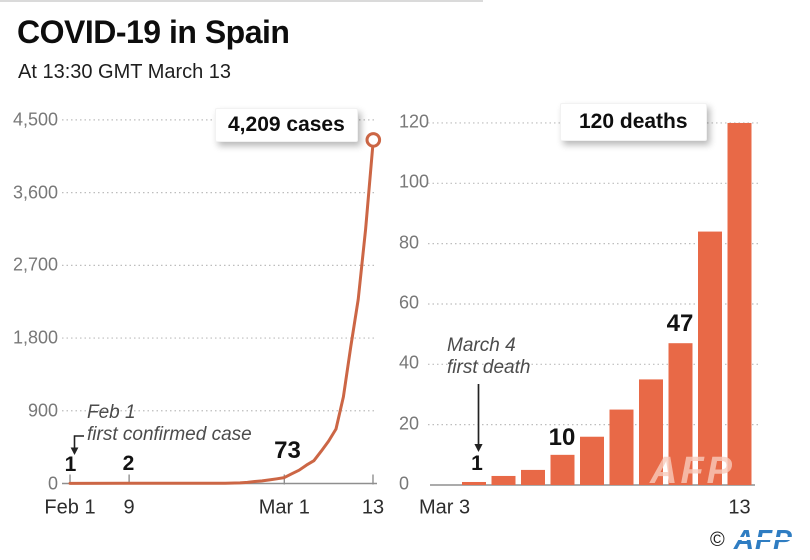  What do you see at coordinates (287, 450) in the screenshot?
I see `cases-value-label: 73` at bounding box center [287, 450].